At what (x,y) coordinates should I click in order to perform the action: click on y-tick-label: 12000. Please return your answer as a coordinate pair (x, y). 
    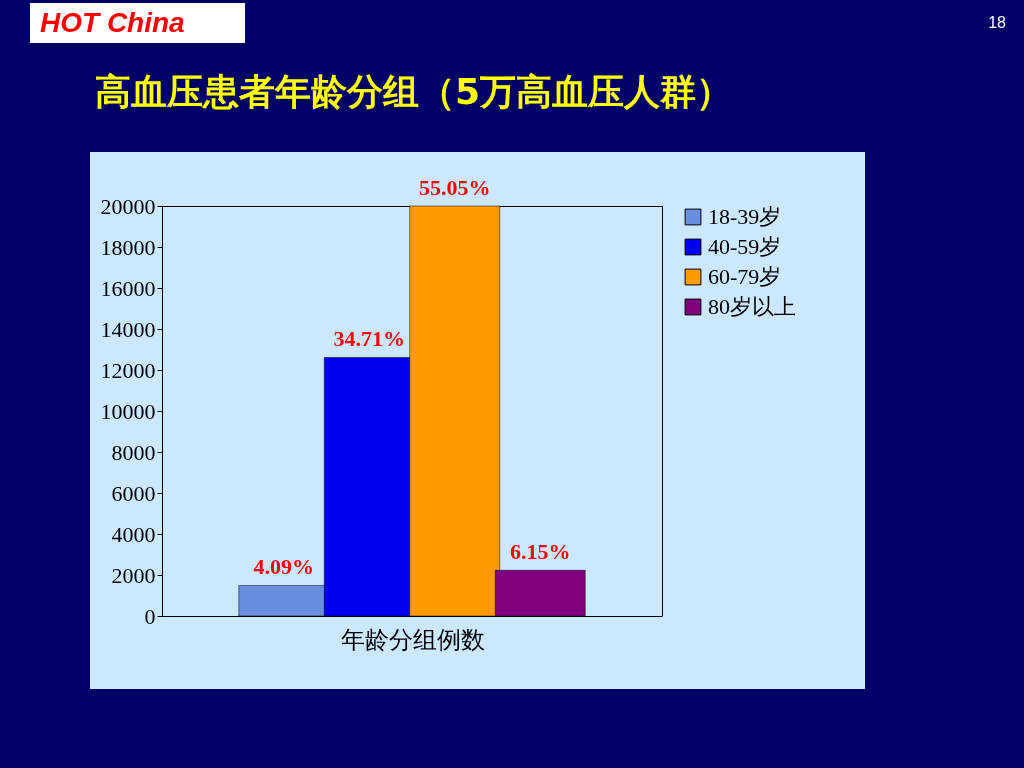
    Looking at the image, I should click on (128, 370).